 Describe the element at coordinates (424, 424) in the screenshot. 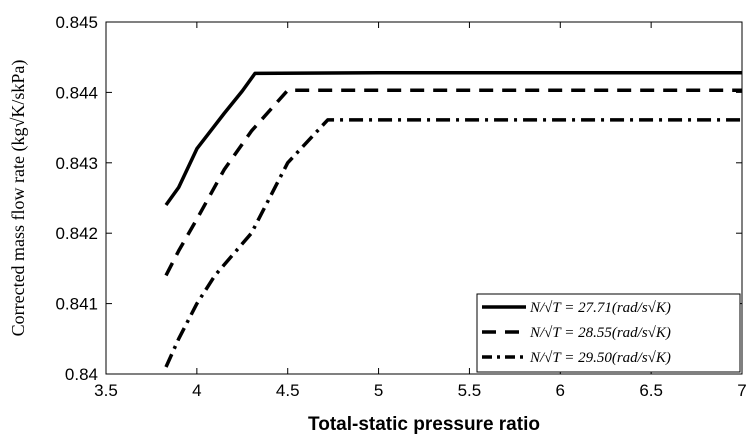

I see `x-axis-label: Total-static pressure ratio` at that location.